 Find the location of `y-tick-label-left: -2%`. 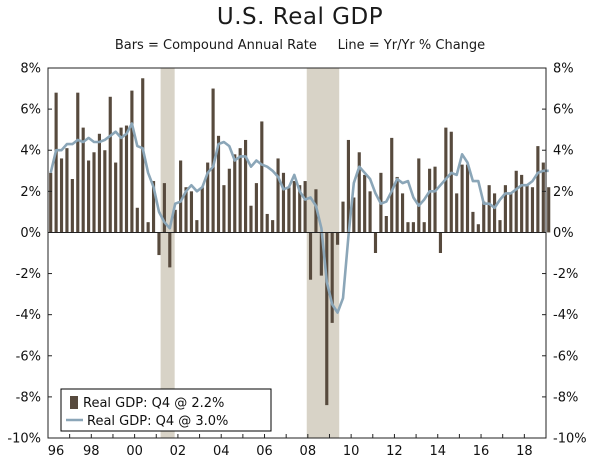

y-tick-label-left: -2% is located at coordinates (28, 274).